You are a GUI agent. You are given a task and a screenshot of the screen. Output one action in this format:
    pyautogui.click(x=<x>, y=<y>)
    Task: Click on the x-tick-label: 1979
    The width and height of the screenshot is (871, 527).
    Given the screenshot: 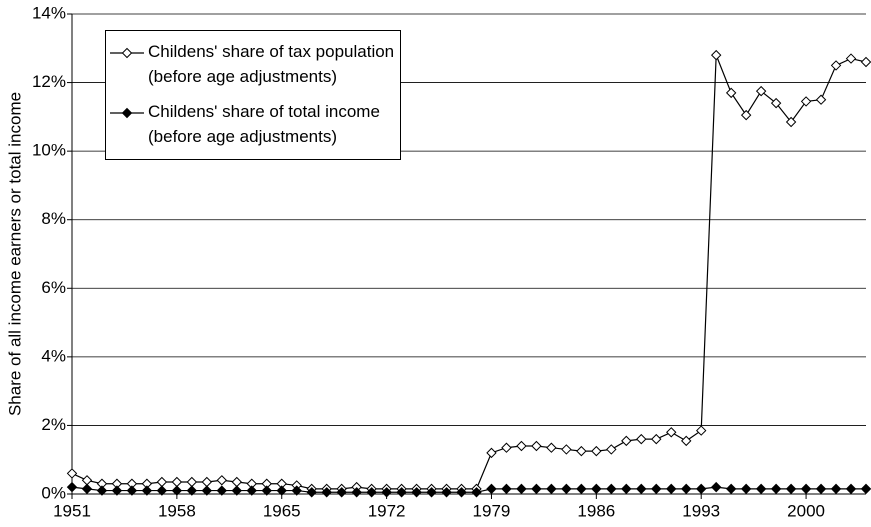 What is the action you would take?
    pyautogui.click(x=492, y=510)
    